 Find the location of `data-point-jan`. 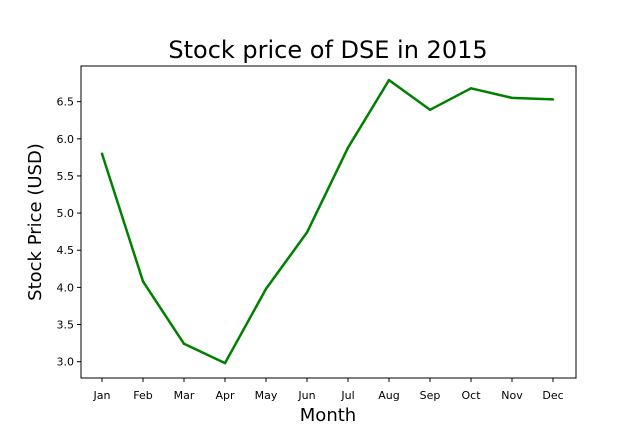

data-point-jan is located at coordinates (102, 153).